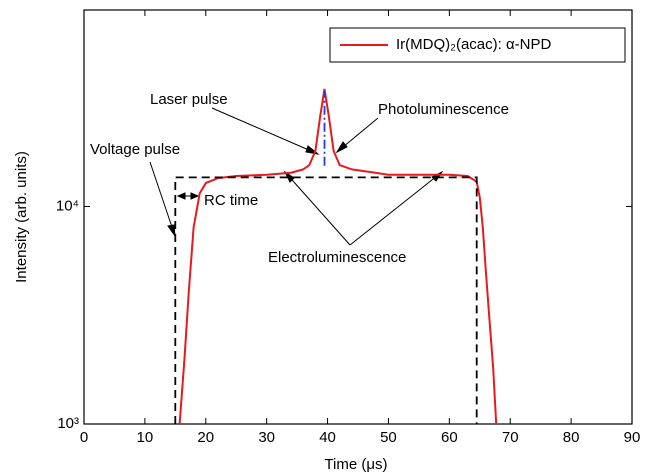 The width and height of the screenshot is (657, 476). Describe the element at coordinates (571, 437) in the screenshot. I see `x-tick-label: 80` at that location.